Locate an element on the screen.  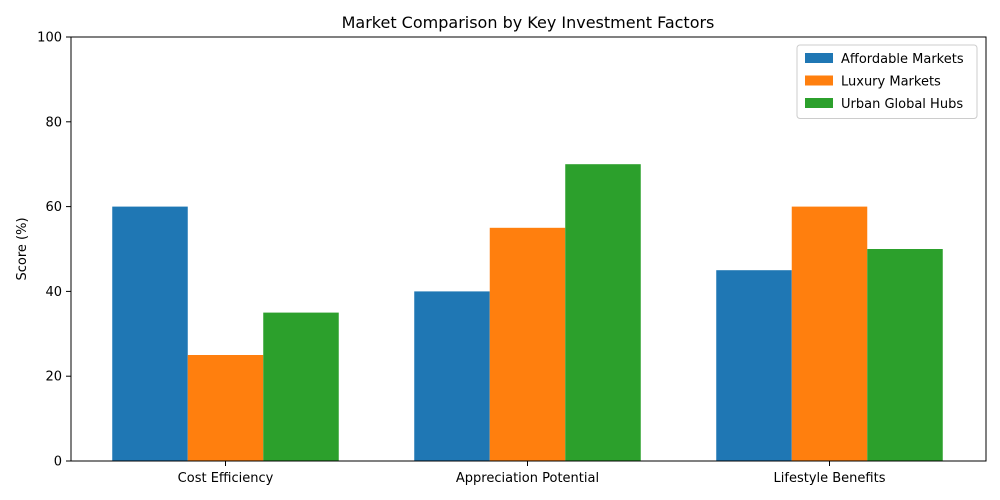
y-axis-title: Score (%) is located at coordinates (22, 248).